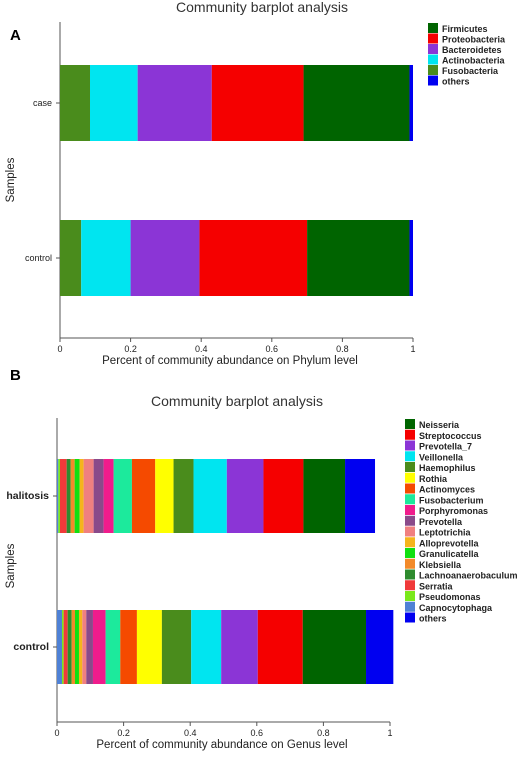 This screenshot has width=525, height=758. Describe the element at coordinates (183, 496) in the screenshot. I see `bar-halitosis-haemophilus` at that location.